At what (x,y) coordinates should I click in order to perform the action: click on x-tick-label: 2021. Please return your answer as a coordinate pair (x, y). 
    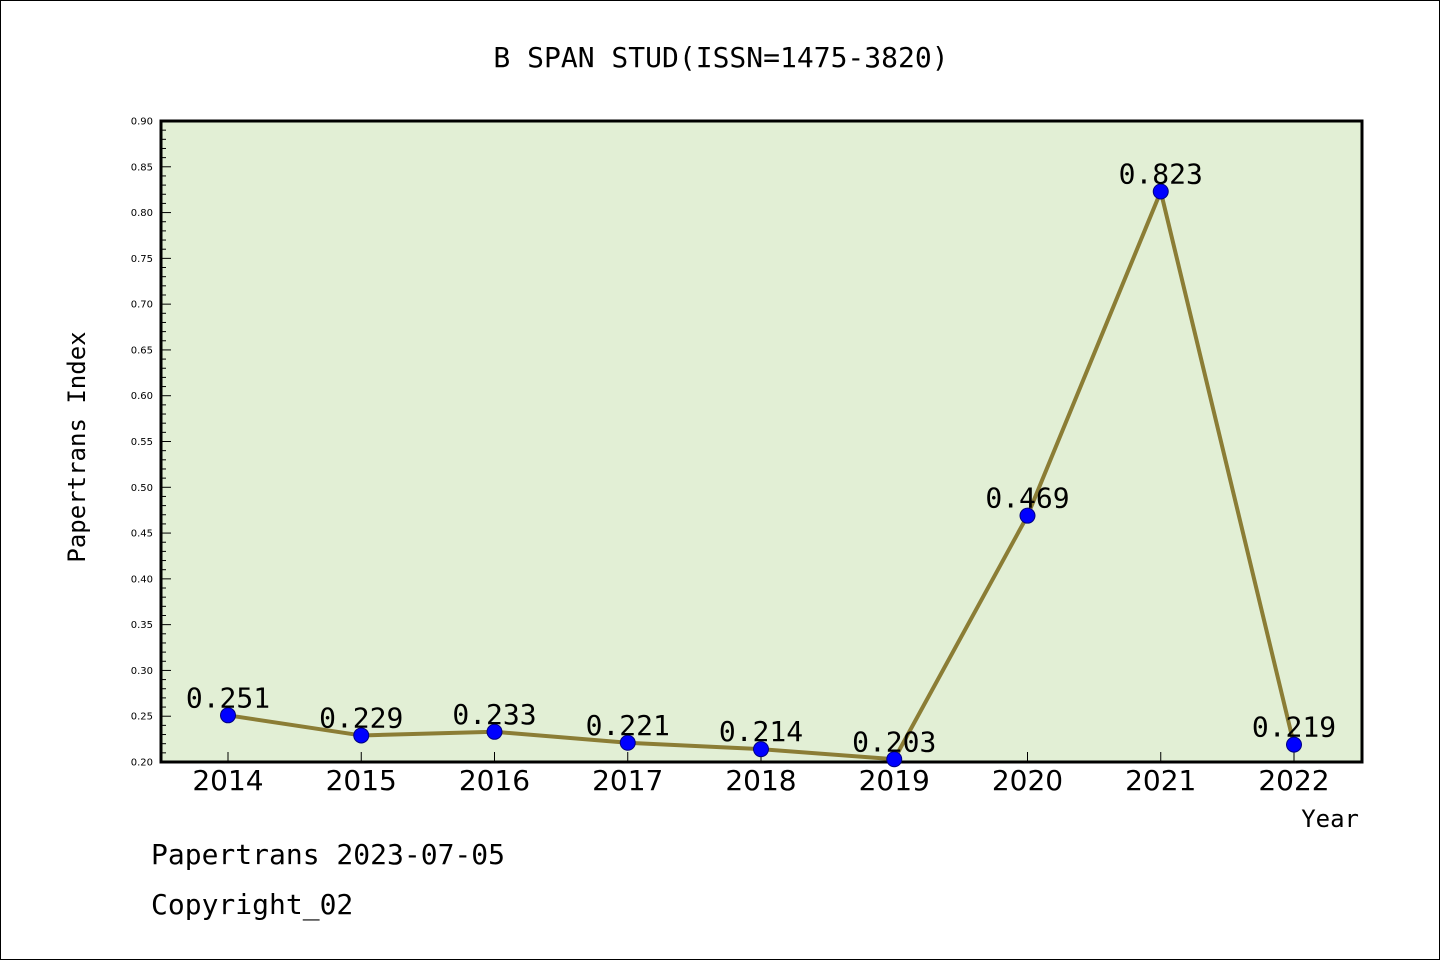
    Looking at the image, I should click on (1160, 780).